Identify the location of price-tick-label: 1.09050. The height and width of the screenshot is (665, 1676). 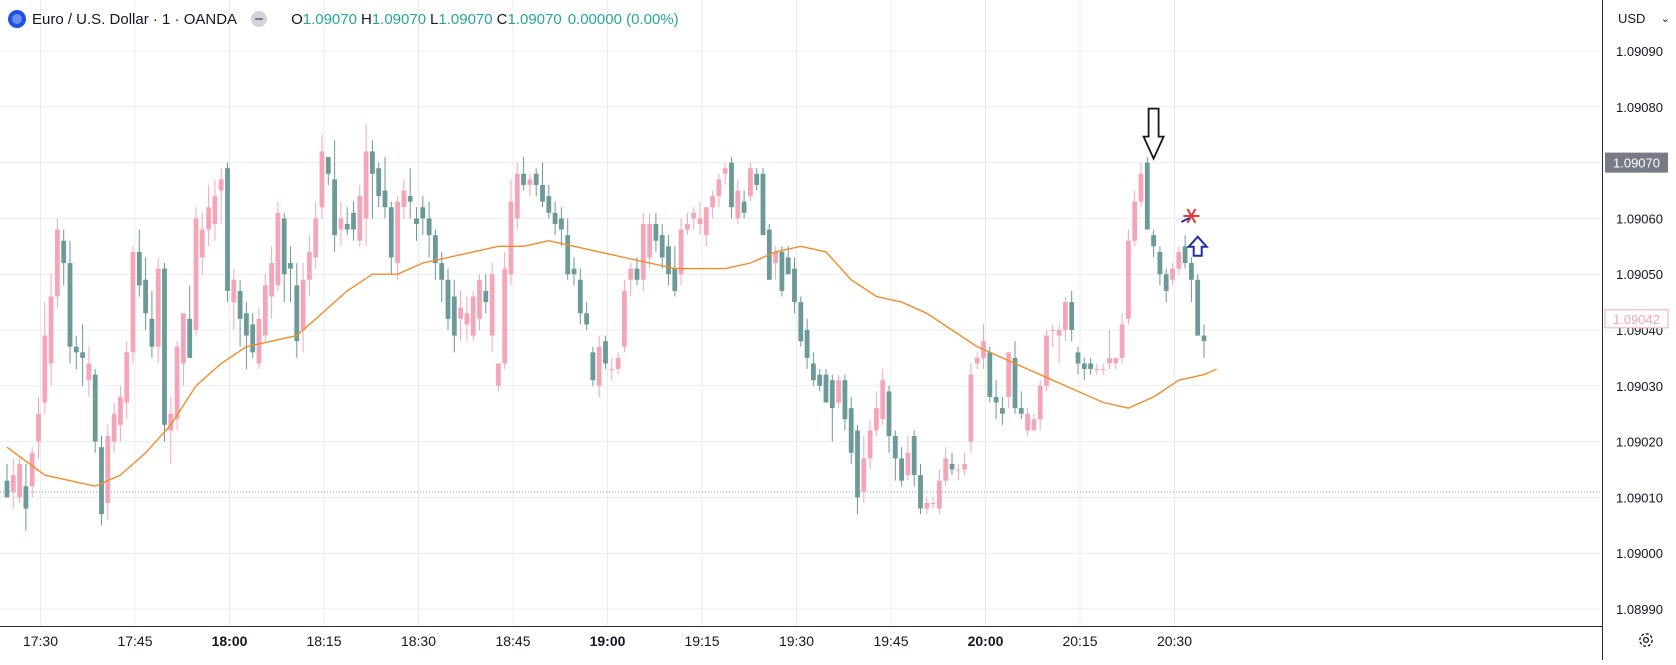
(1639, 274).